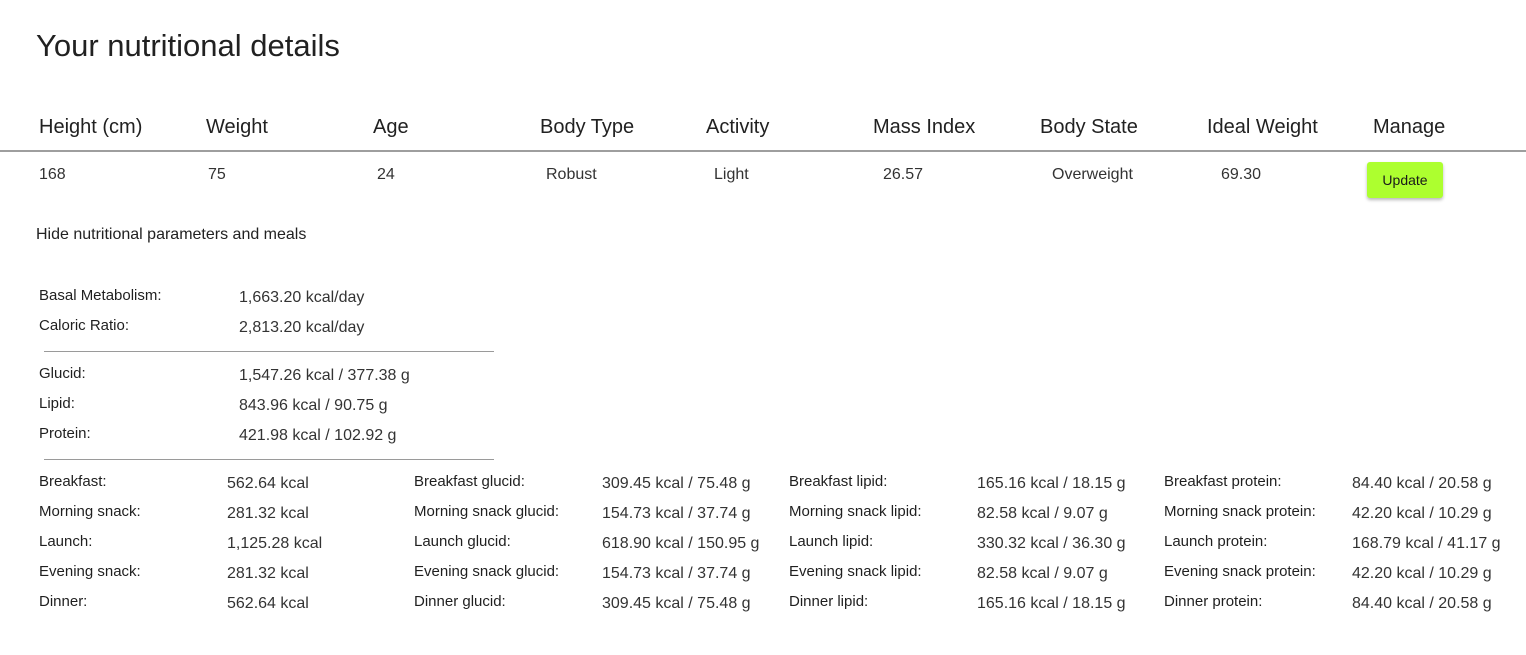 This screenshot has width=1526, height=655. Describe the element at coordinates (1223, 481) in the screenshot. I see `meal-label: Breakfast protein:` at that location.